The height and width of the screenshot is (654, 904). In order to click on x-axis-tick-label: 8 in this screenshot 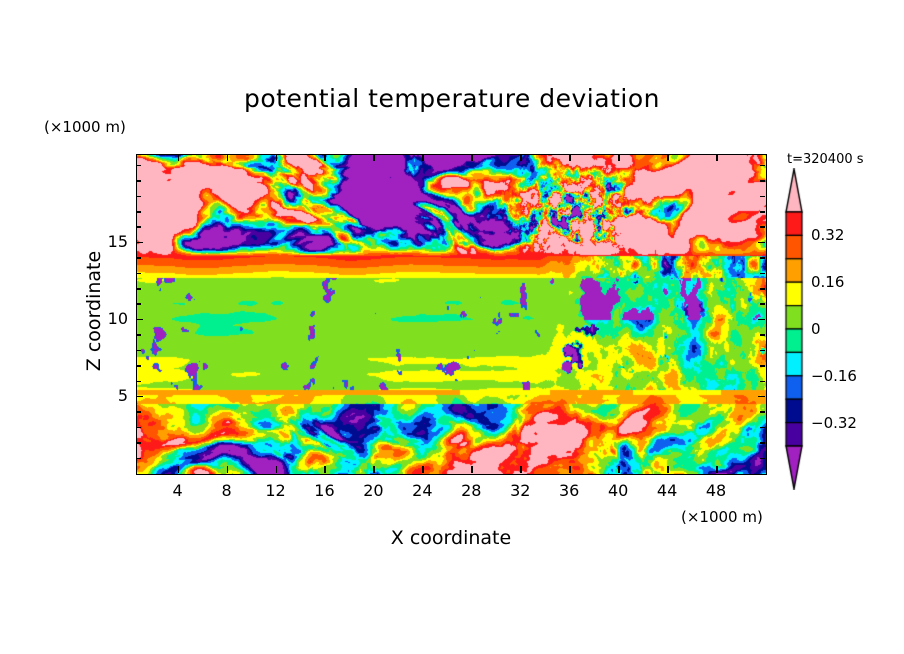, I will do `click(226, 490)`.